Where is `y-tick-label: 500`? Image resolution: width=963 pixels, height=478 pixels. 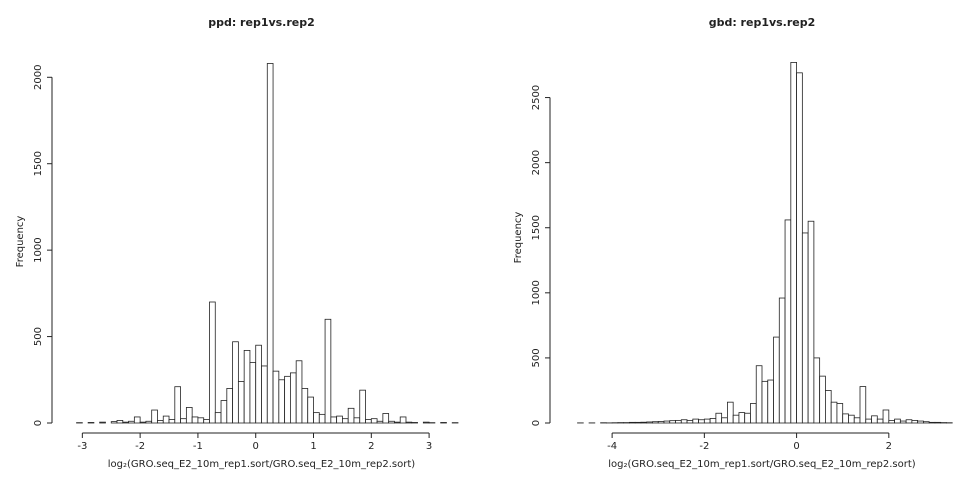 y-tick-label: 500 is located at coordinates (38, 336).